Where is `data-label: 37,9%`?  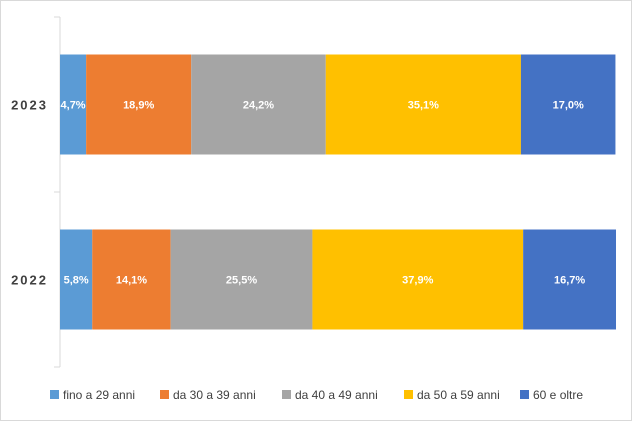 data-label: 37,9% is located at coordinates (417, 281).